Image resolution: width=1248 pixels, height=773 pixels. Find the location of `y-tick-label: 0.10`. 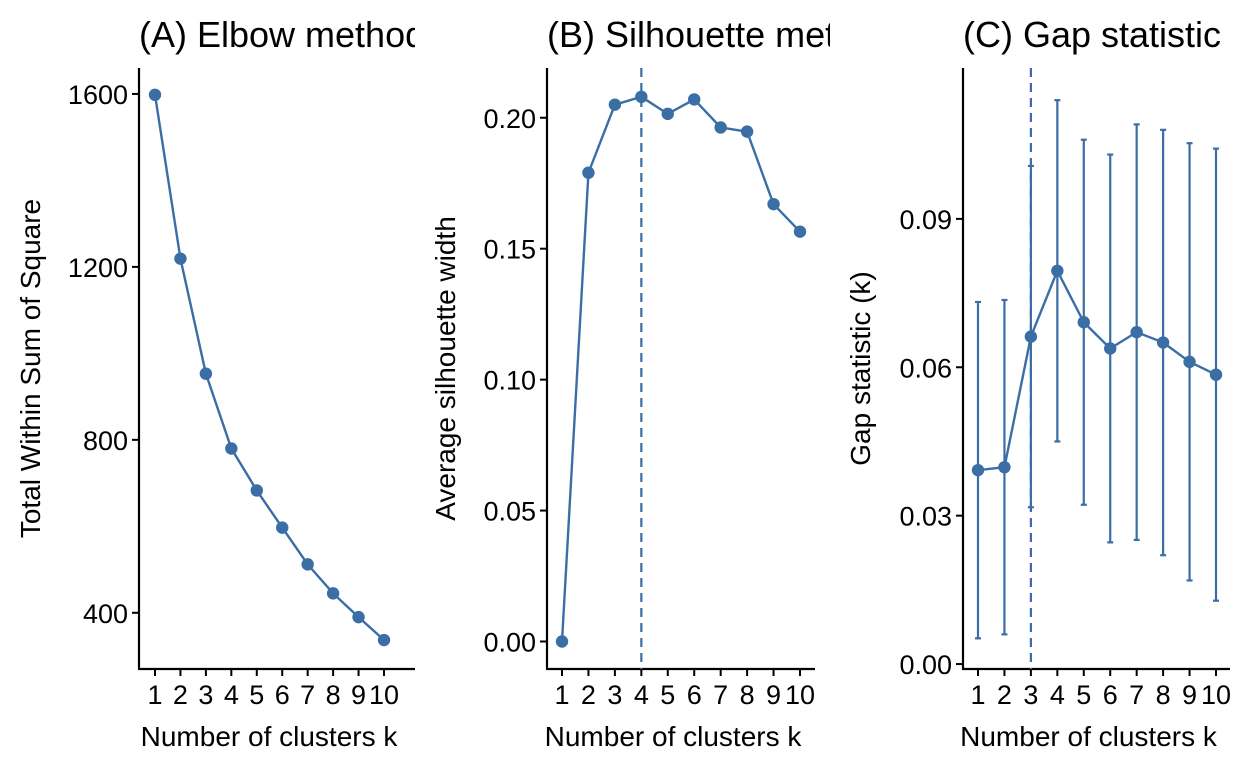

y-tick-label: 0.10 is located at coordinates (509, 381).